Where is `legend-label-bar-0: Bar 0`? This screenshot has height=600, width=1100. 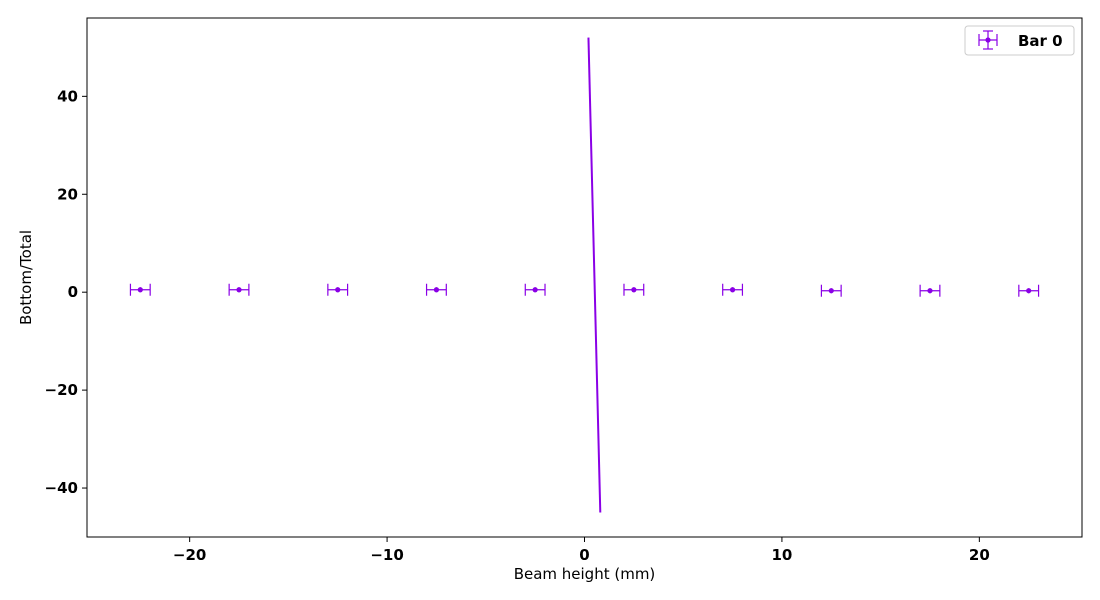
legend-label-bar-0: Bar 0 is located at coordinates (1040, 41).